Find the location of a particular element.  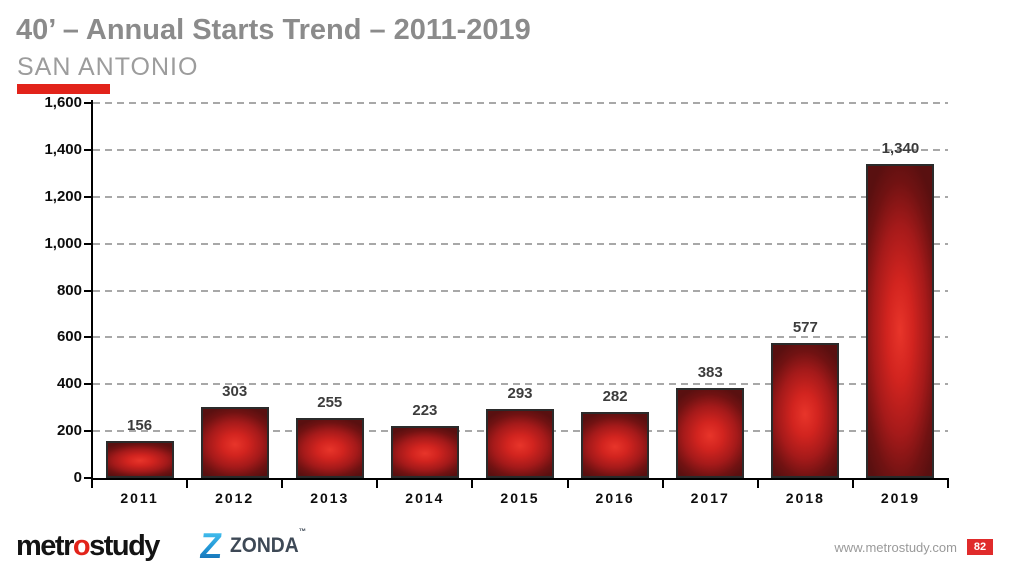

page-subtitle: SAN ANTONIO is located at coordinates (108, 67).